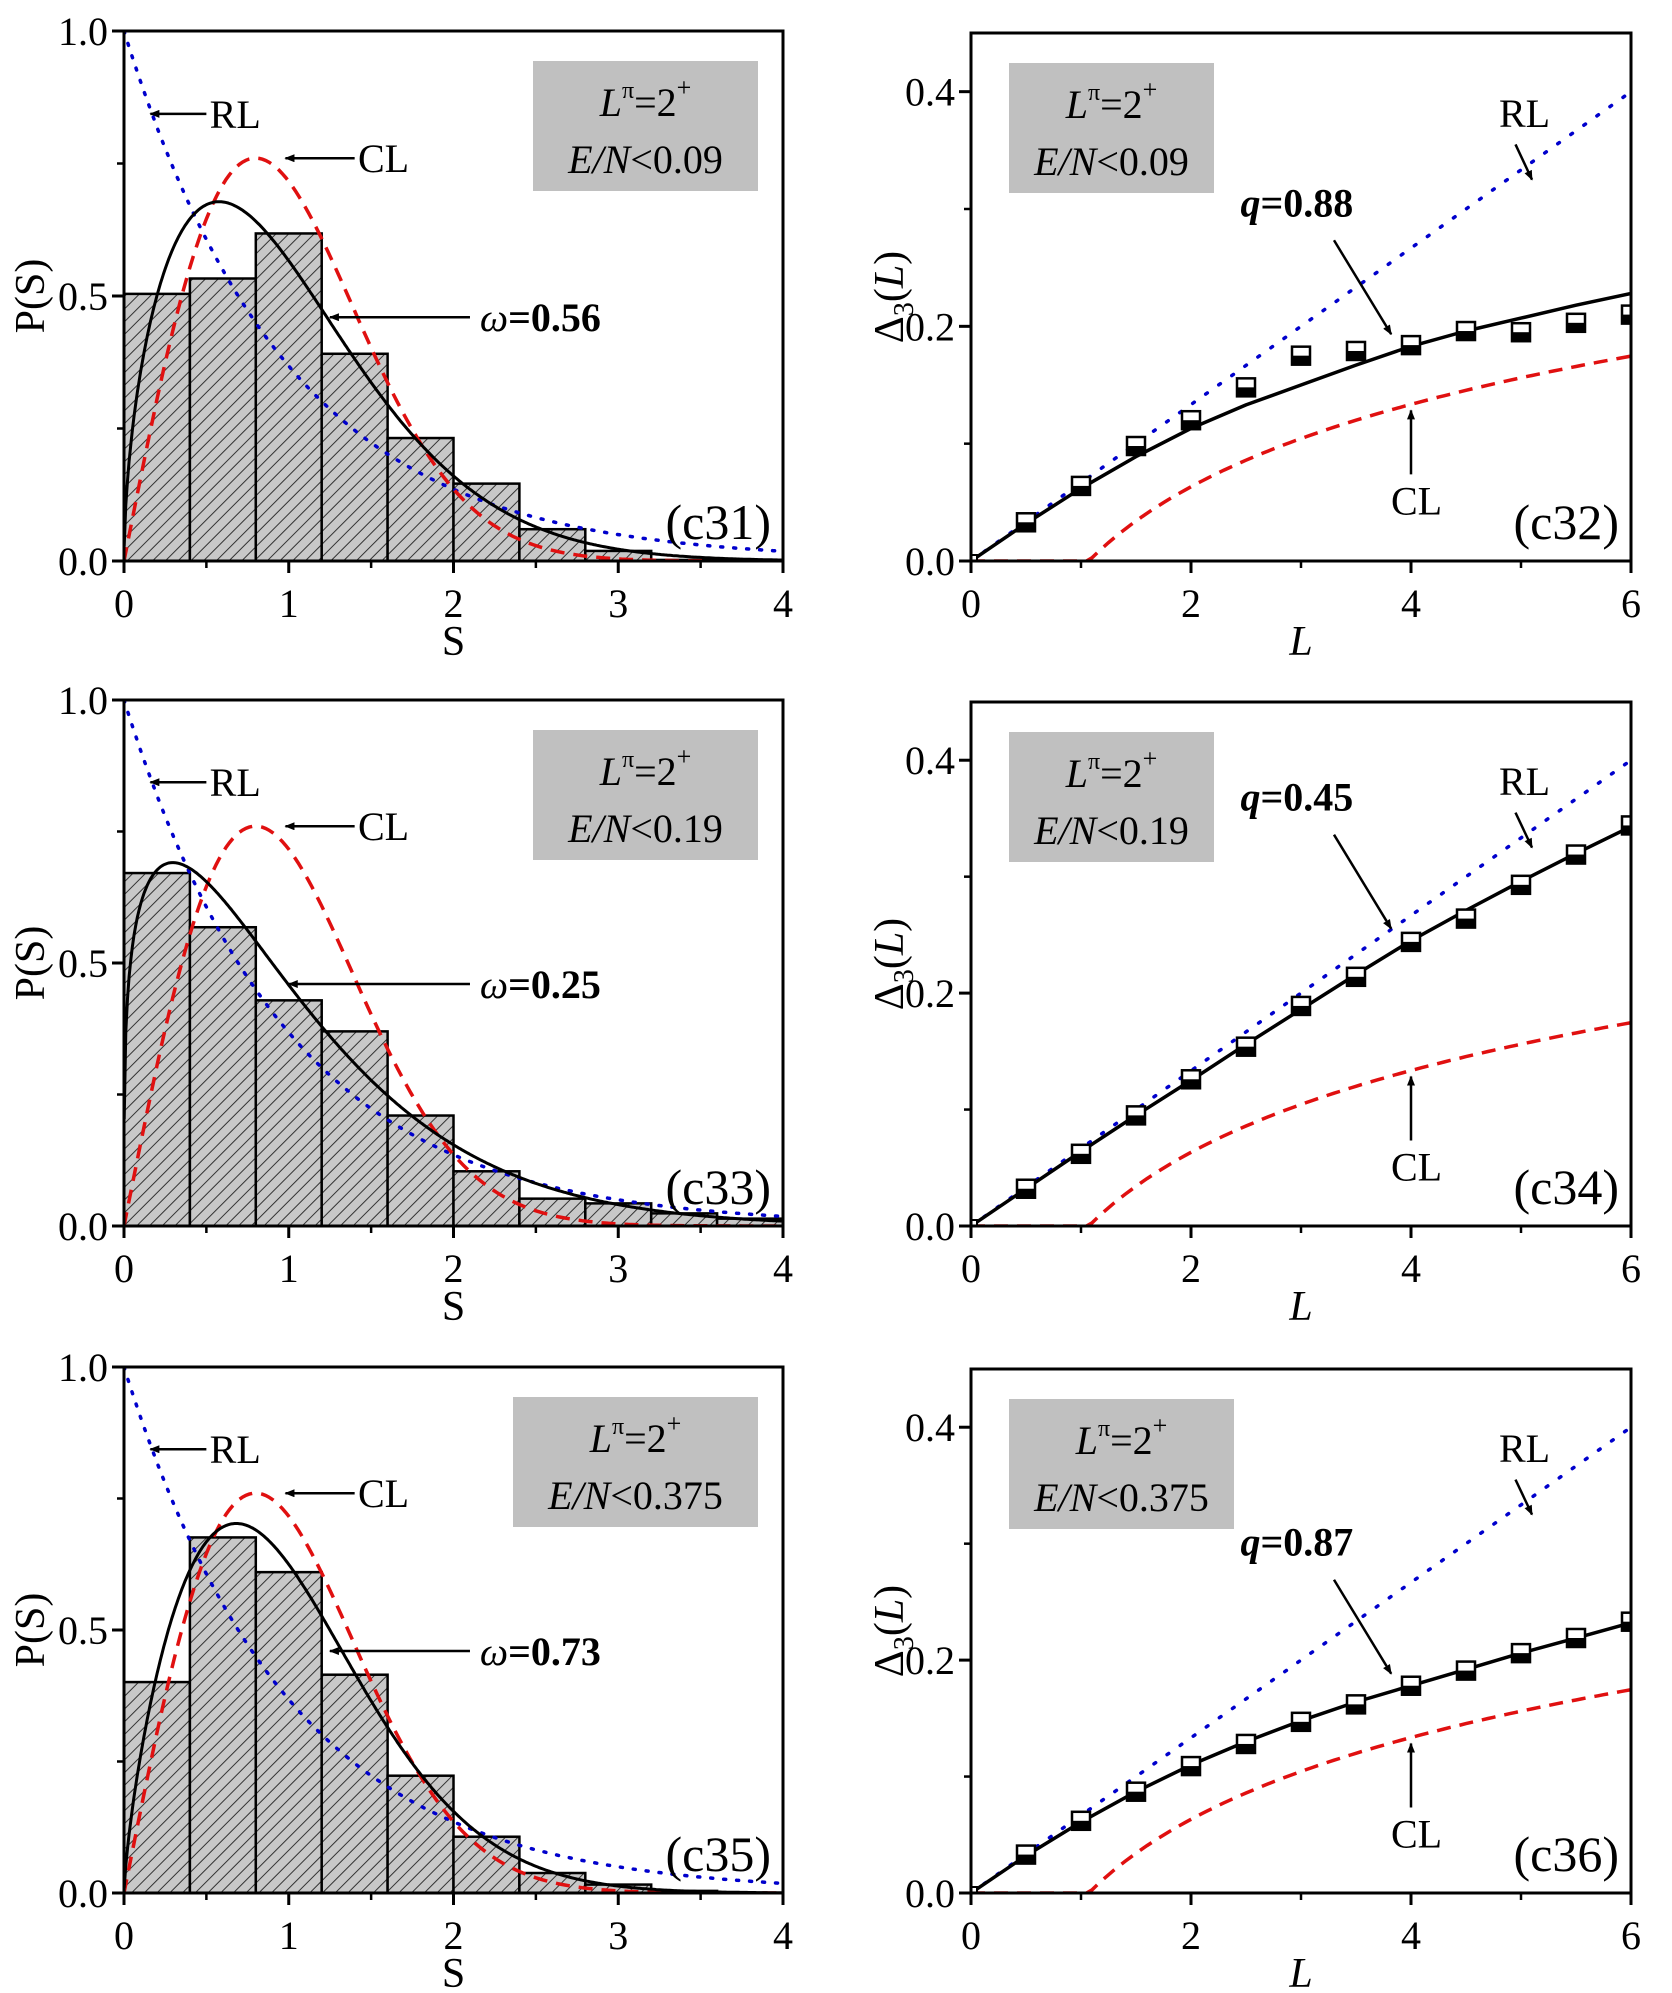  What do you see at coordinates (453, 1707) in the screenshot?
I see `brody-fit-curve` at bounding box center [453, 1707].